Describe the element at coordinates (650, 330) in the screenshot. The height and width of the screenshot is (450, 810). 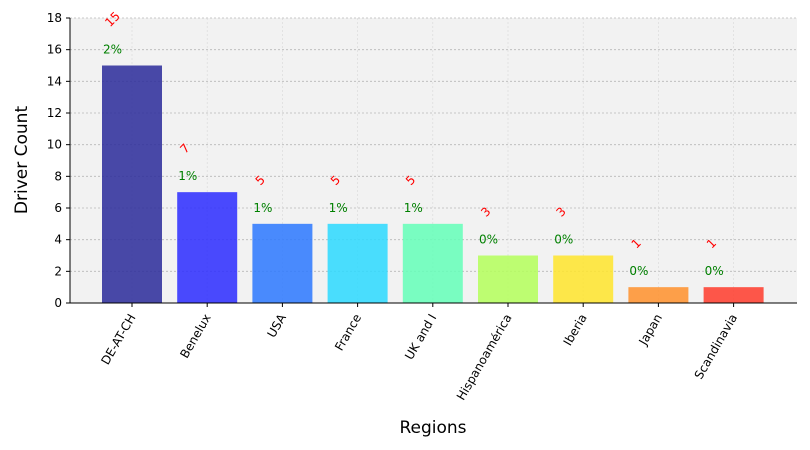
I see `x-tick-label: Japan` at that location.